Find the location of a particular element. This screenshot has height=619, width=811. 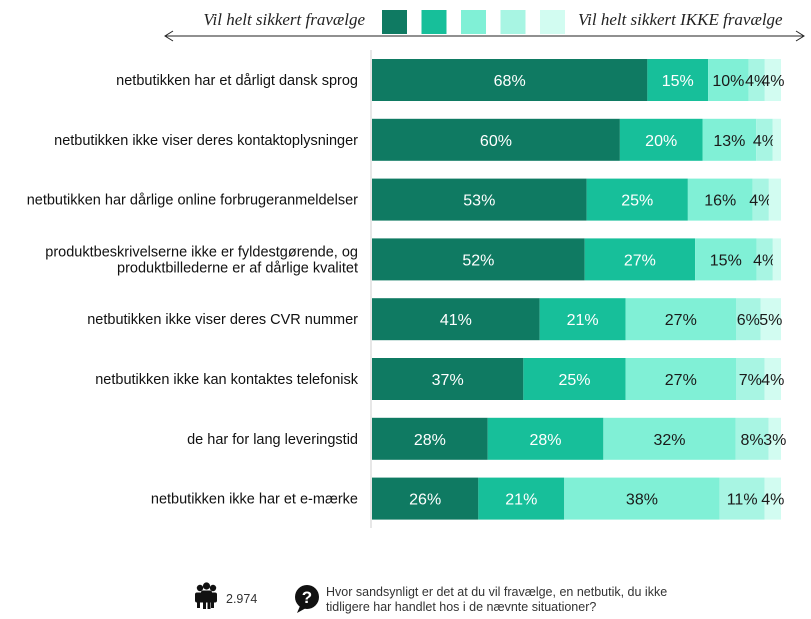

data-label: 10% is located at coordinates (728, 81).